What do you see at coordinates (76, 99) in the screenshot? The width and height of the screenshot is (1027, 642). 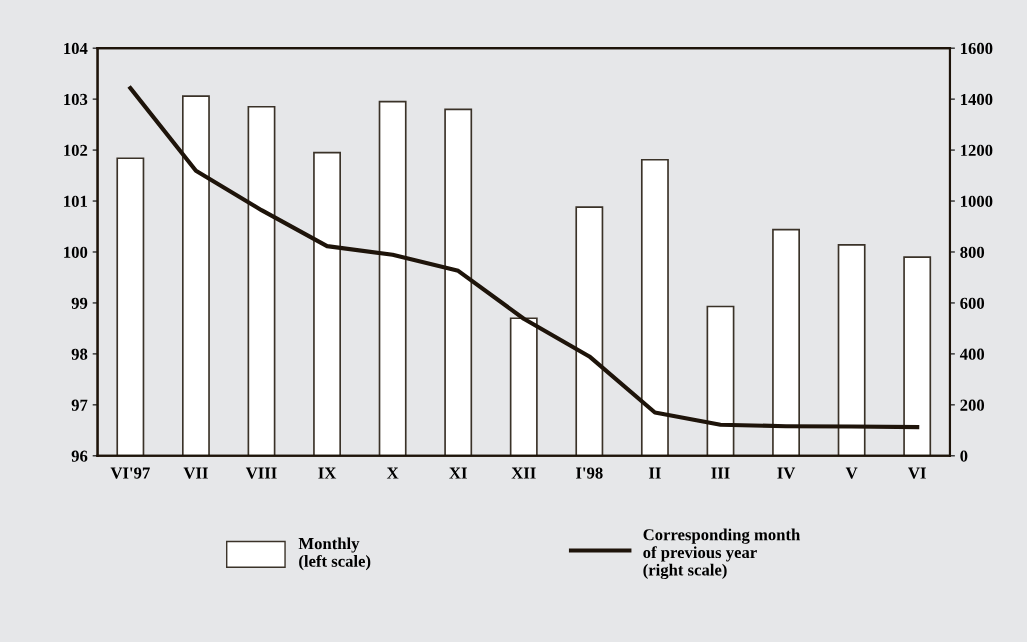 I see `y-tick-label: 103` at bounding box center [76, 99].